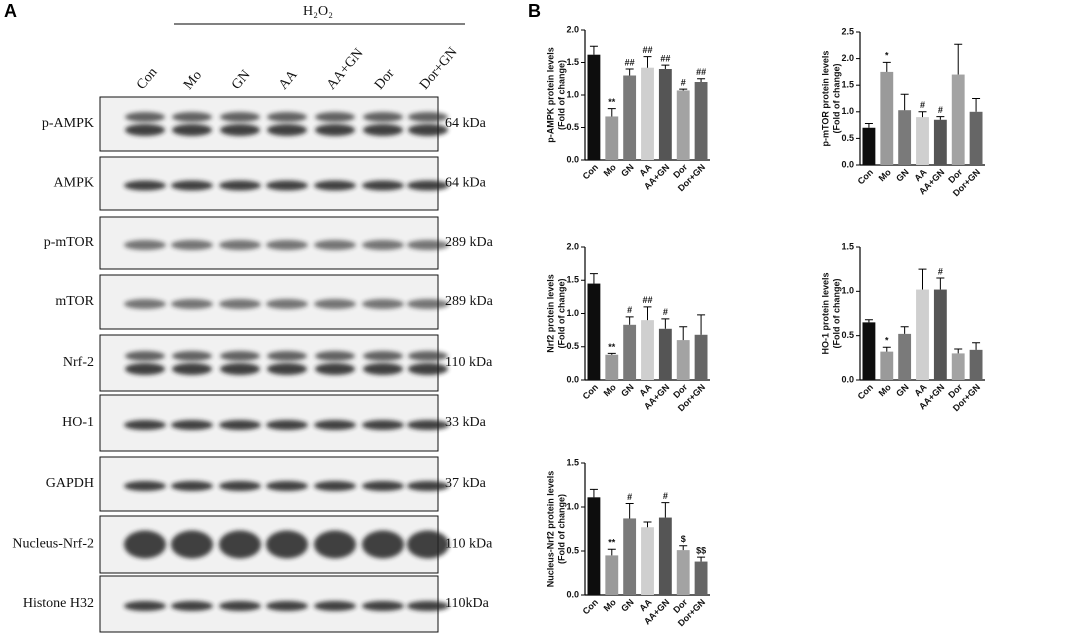 This screenshot has width=1072, height=636. I want to click on protein-label: mTOR, so click(74, 301).